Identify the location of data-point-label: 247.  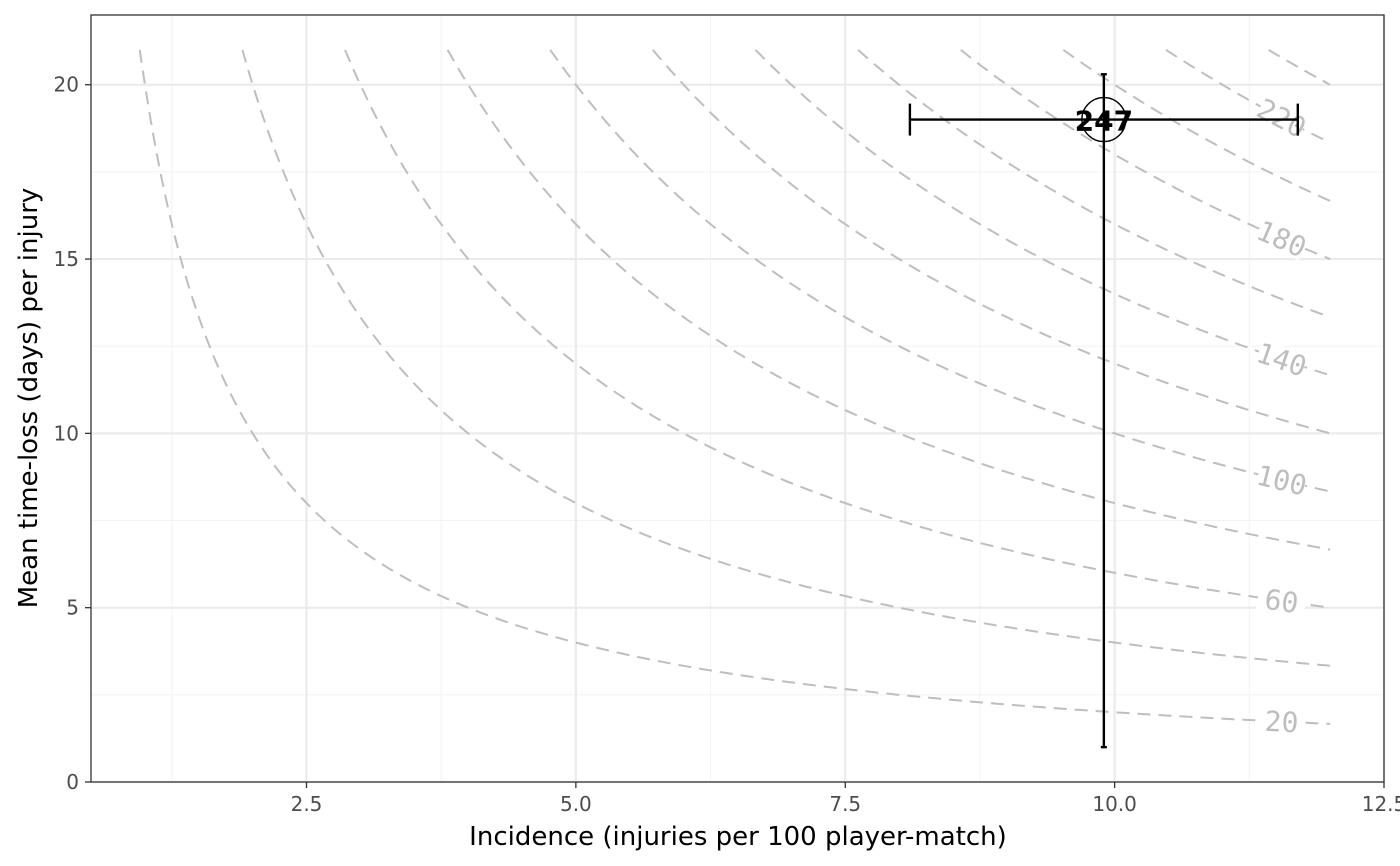
(1104, 121).